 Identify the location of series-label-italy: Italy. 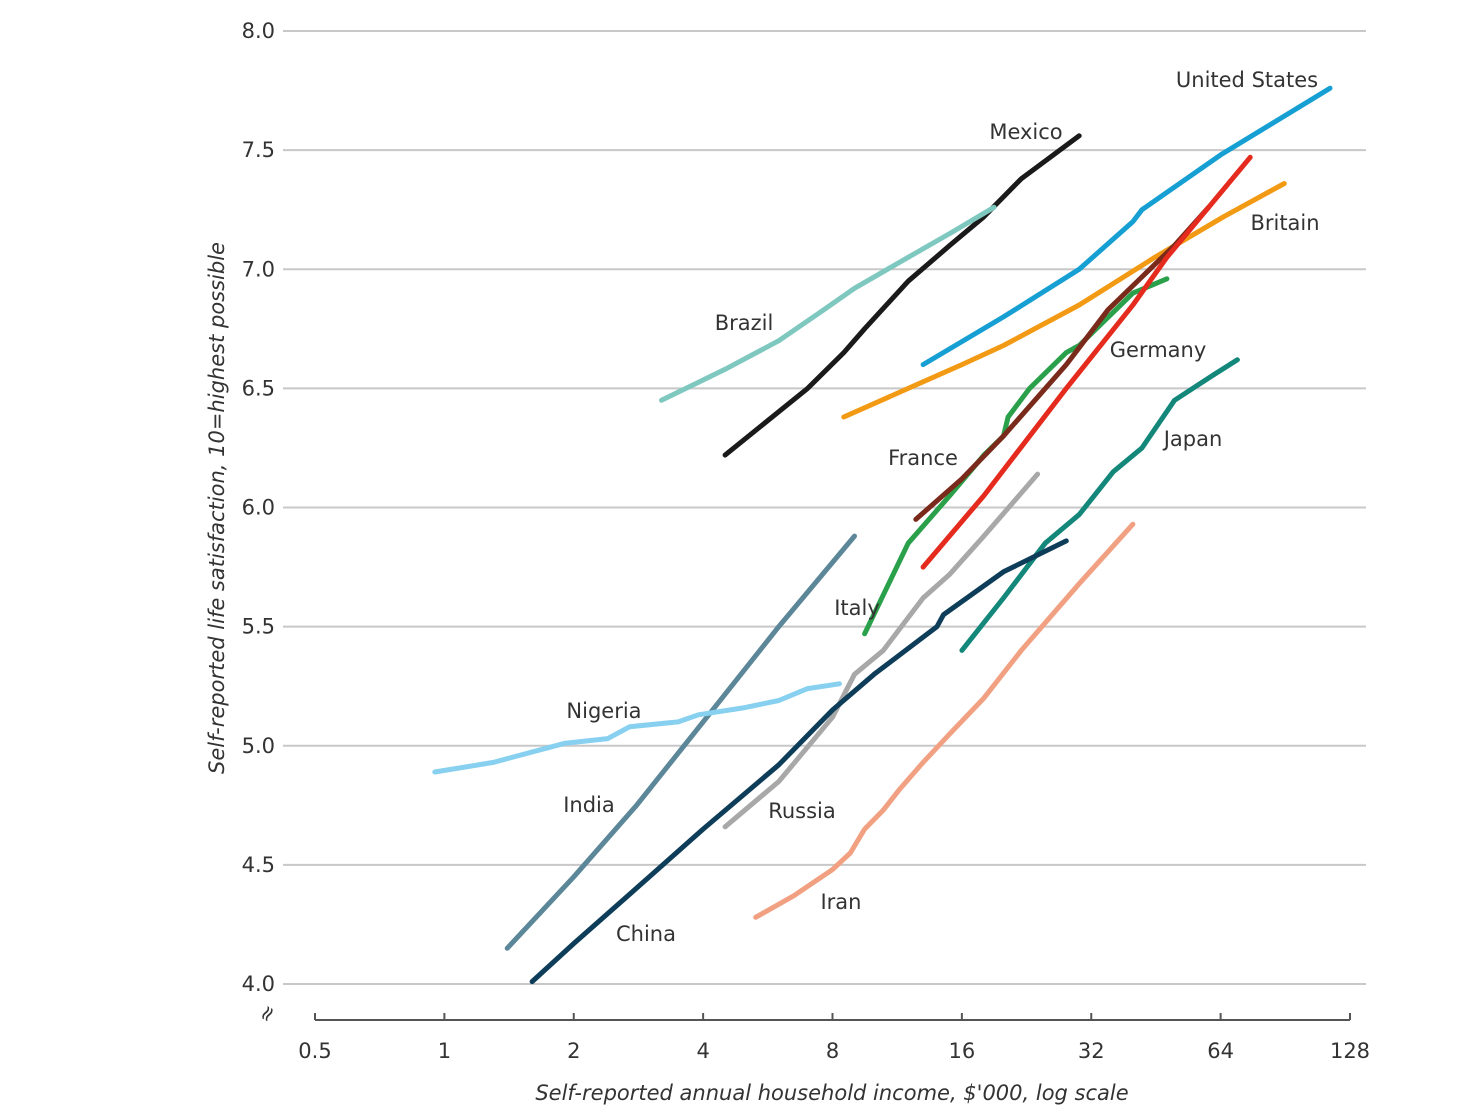
(857, 608).